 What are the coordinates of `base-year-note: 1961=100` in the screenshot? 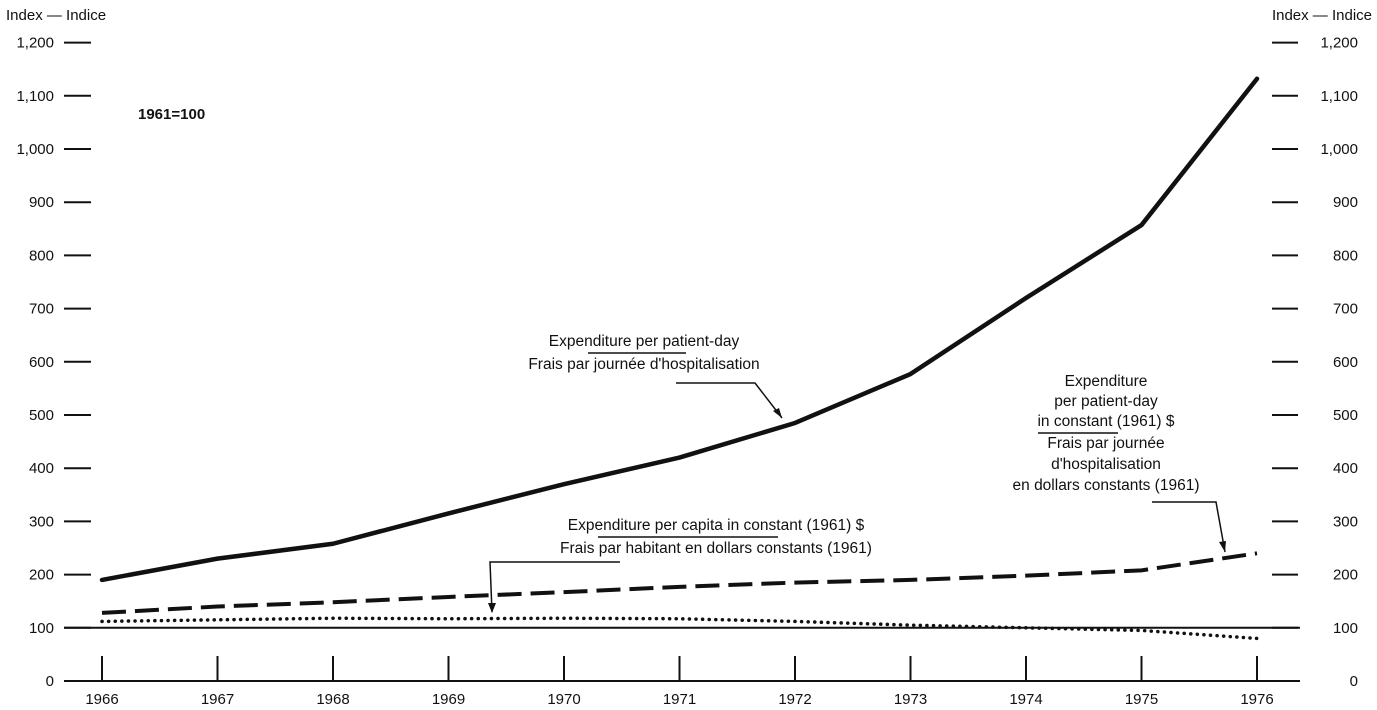 It's located at (171, 114).